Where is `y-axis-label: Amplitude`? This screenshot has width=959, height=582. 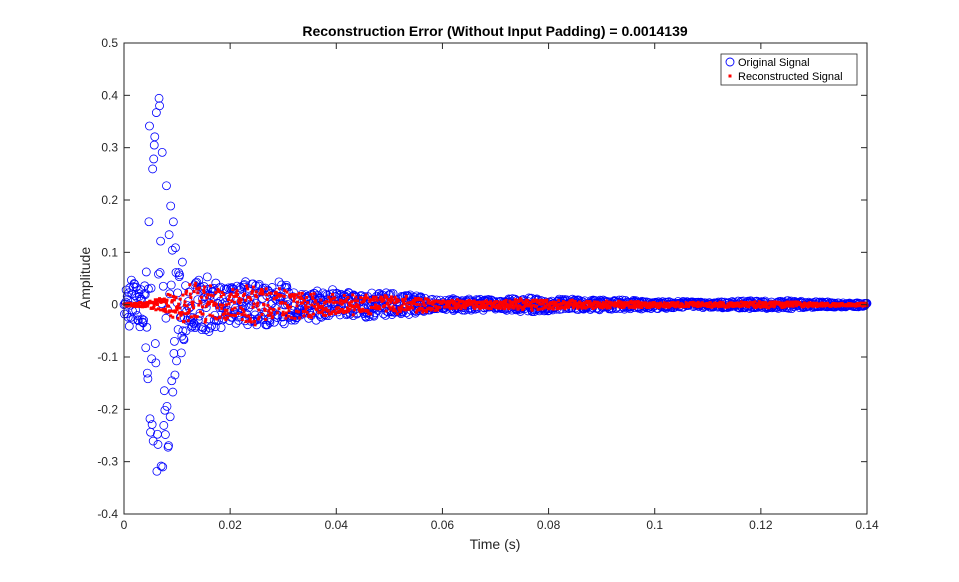
y-axis-label: Amplitude is located at coordinates (85, 278).